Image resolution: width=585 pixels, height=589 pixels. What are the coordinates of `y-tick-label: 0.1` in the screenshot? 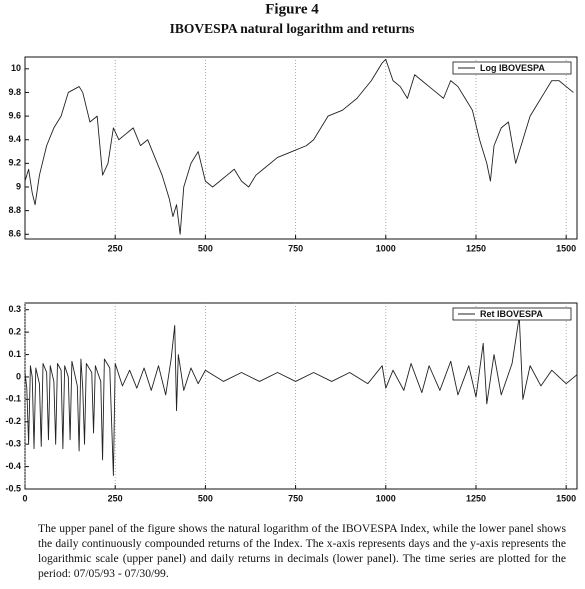 It's located at (14, 354).